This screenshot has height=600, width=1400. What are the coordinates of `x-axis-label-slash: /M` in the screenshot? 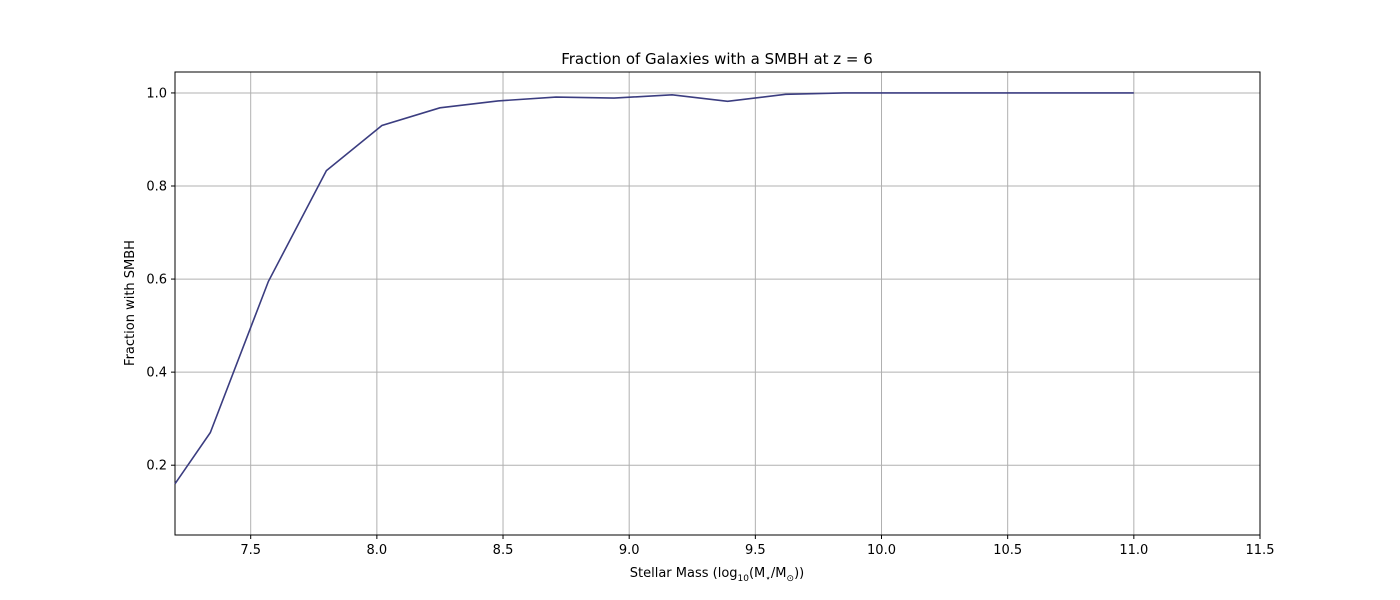 It's located at (779, 573).